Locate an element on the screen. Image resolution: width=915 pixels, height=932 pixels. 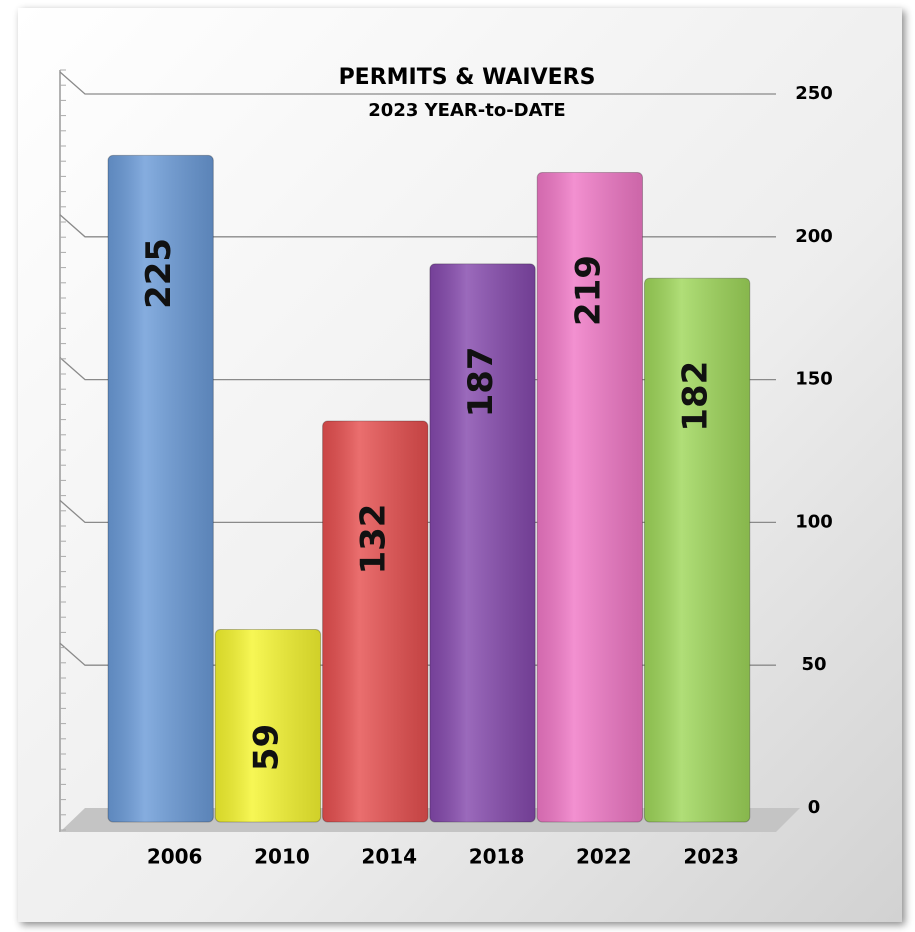
y-tick-label: 100 is located at coordinates (814, 521).